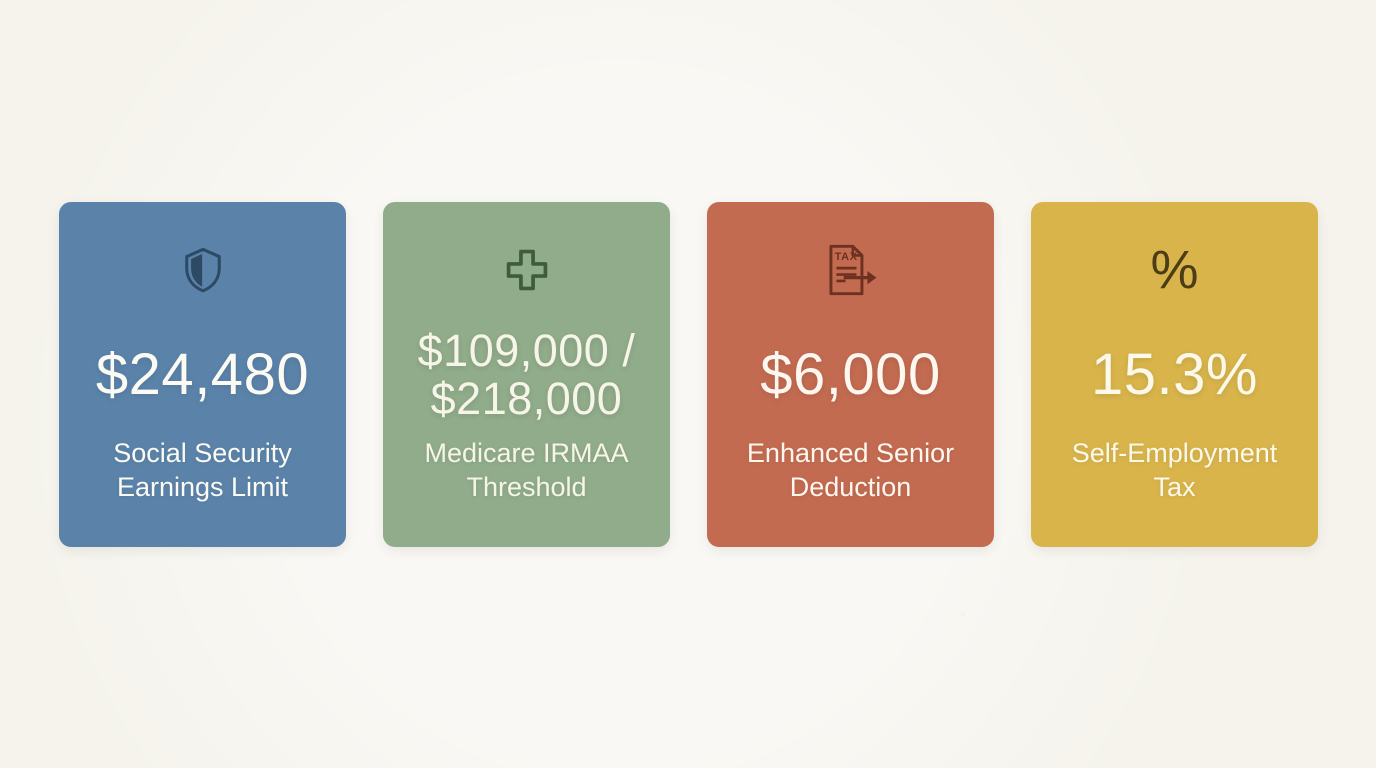  Describe the element at coordinates (845, 257) in the screenshot. I see `tax-icon-text: TAX` at that location.